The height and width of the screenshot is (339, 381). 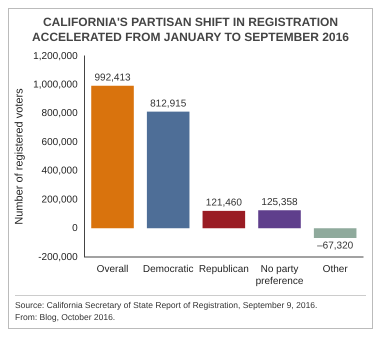 What do you see at coordinates (60, 171) in the screenshot?
I see `y-tick-label: 400,000` at bounding box center [60, 171].